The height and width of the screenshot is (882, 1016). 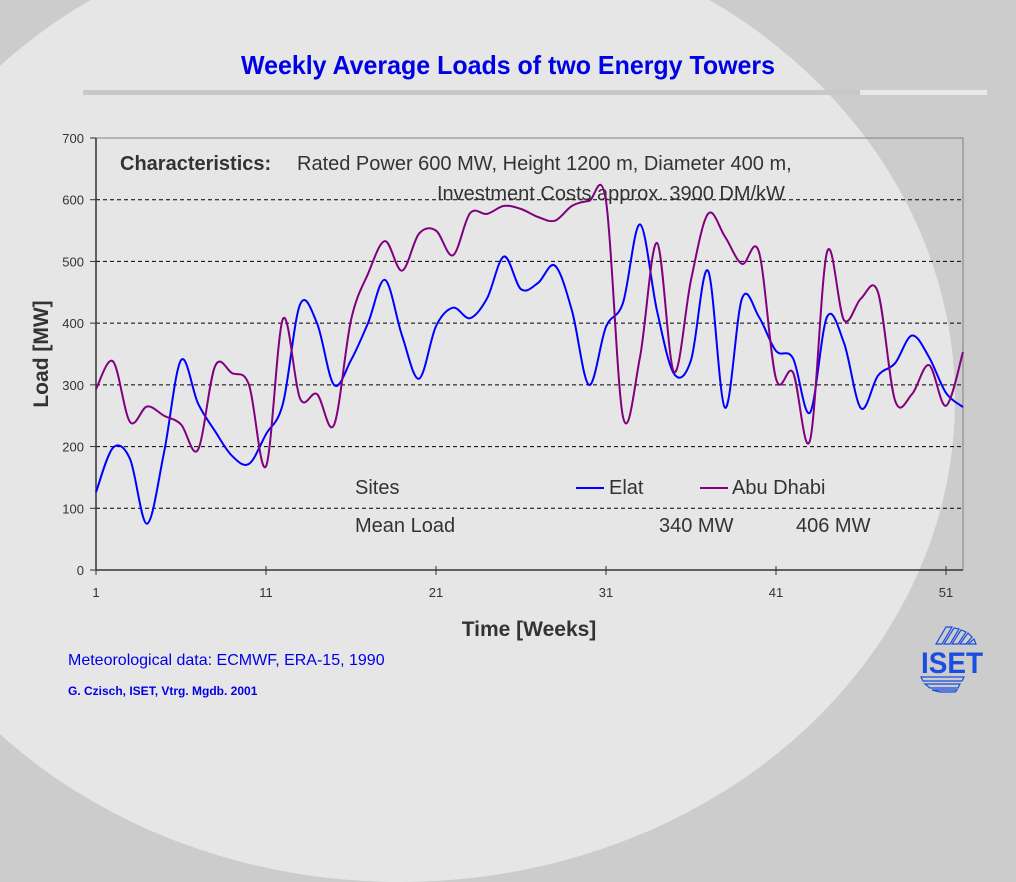 I want to click on mean-load-elat: 340 MW, so click(x=696, y=526).